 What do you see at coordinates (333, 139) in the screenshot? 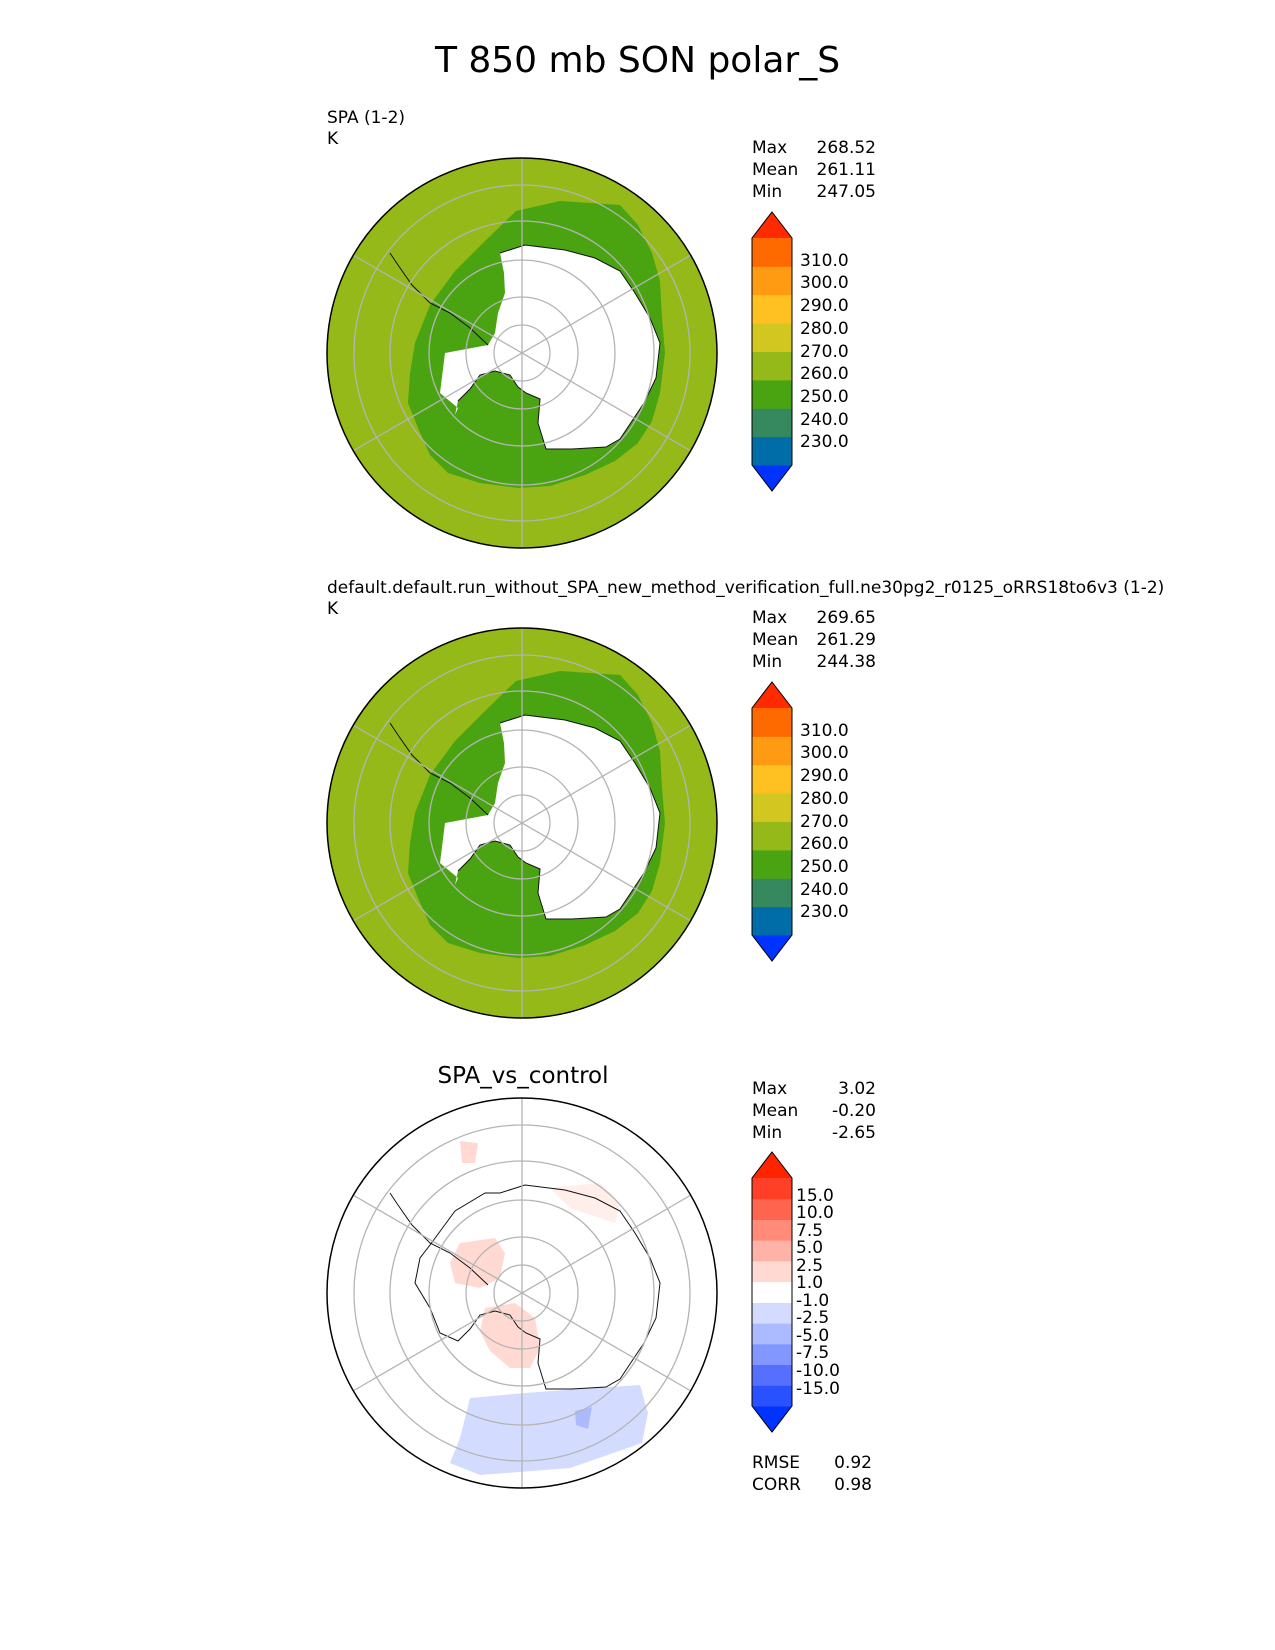
I see `panel1-units: K` at bounding box center [333, 139].